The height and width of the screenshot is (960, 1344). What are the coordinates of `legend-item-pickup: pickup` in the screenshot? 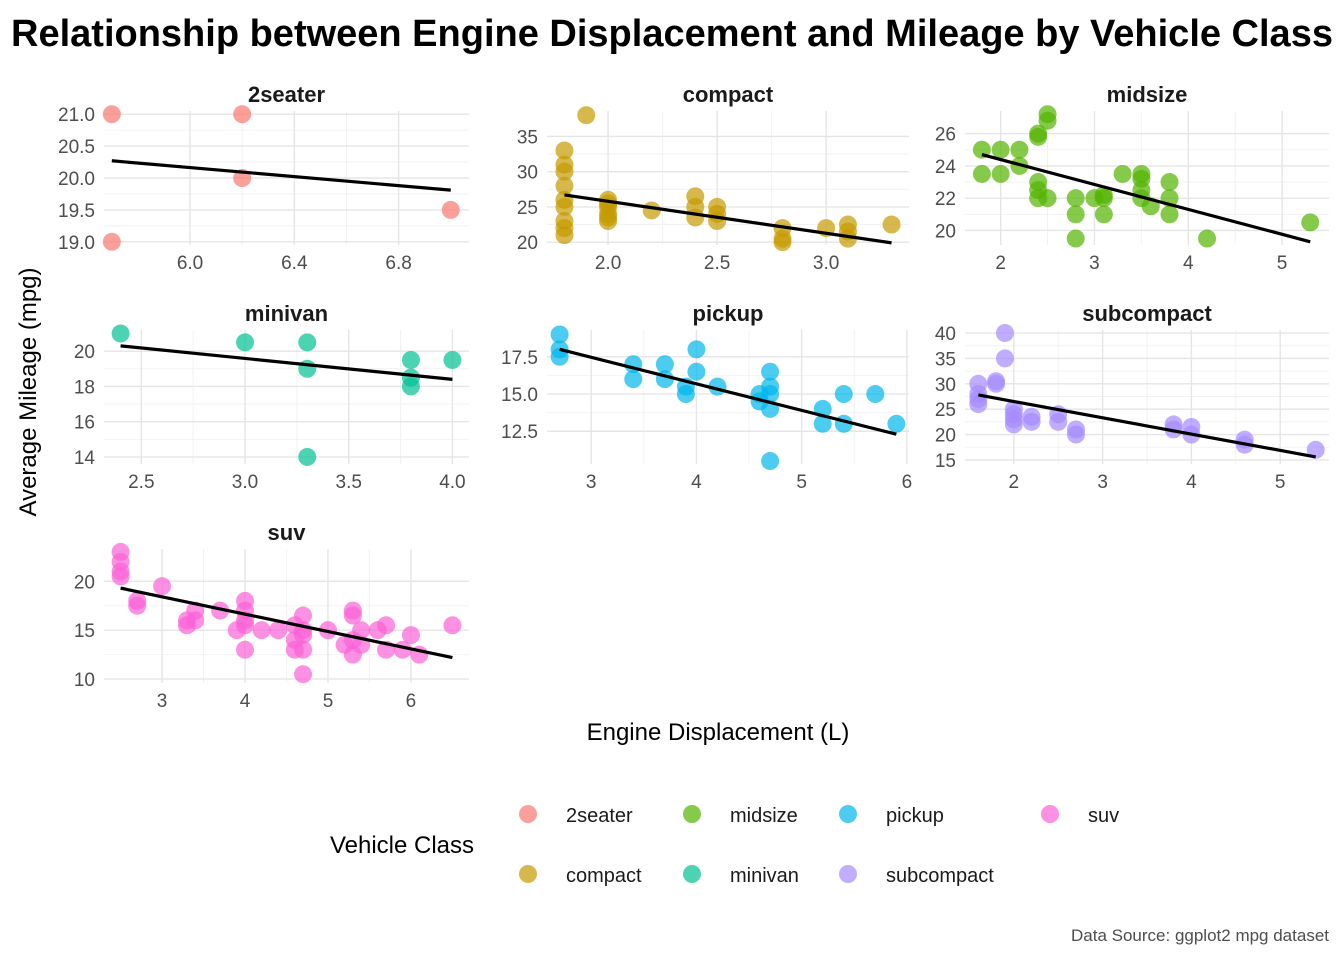 It's located at (891, 816).